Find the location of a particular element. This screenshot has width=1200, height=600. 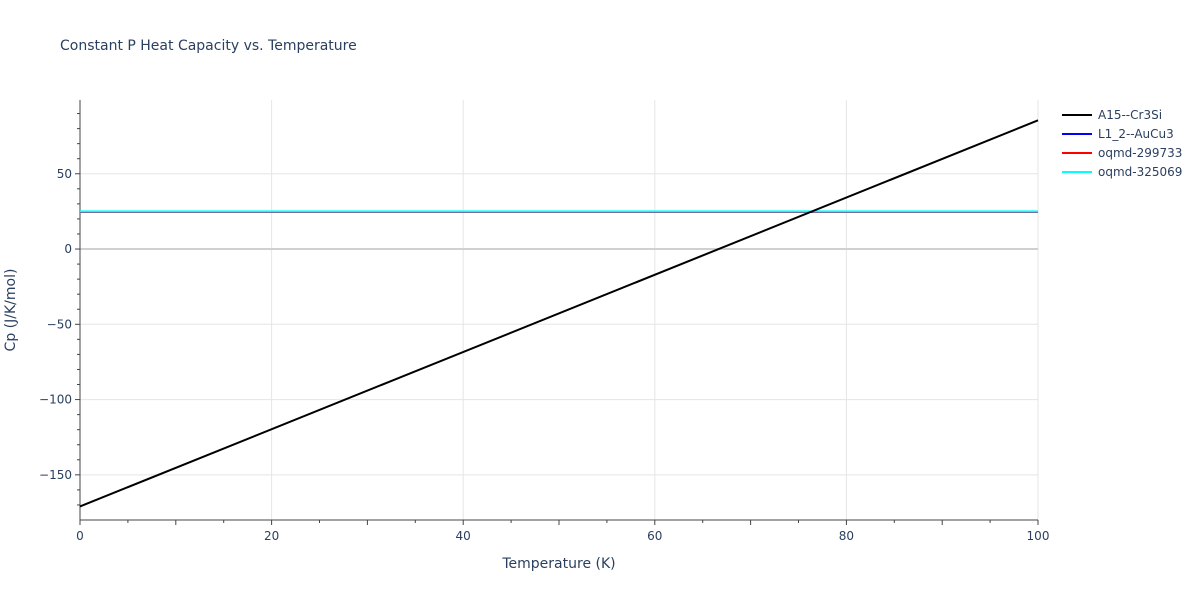

legend-item: A15--Cr3Si is located at coordinates (1112, 115).